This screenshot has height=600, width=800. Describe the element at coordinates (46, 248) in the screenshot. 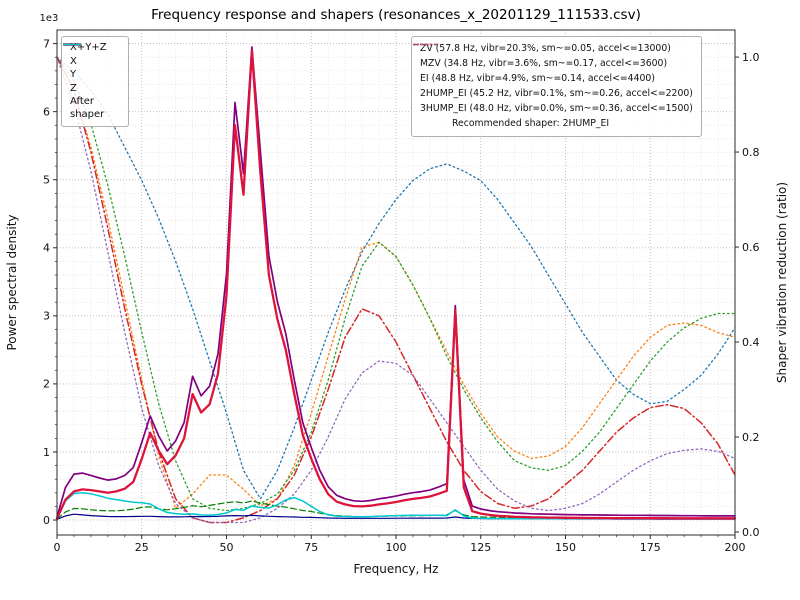

I see `tick-label-y-left: 4` at that location.